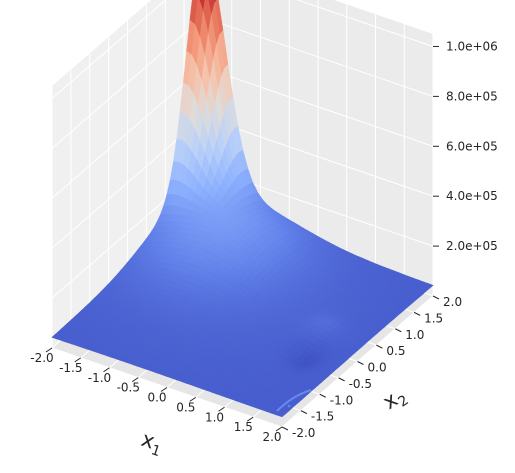  I want to click on y-tick-label: 0.0, so click(377, 368).